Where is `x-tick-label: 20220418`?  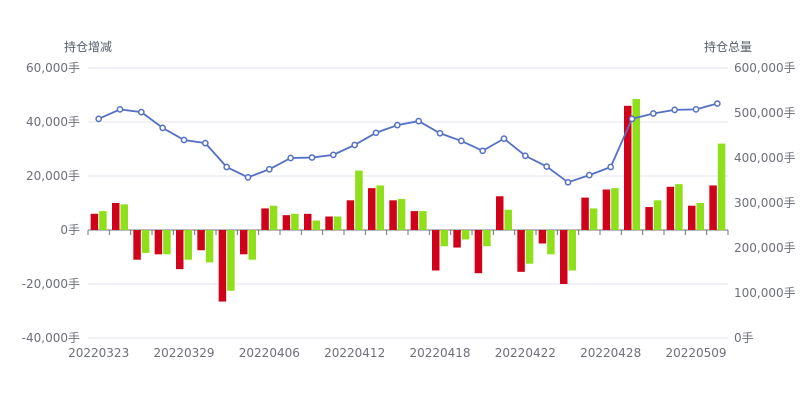 x-tick-label: 20220418 is located at coordinates (439, 353).